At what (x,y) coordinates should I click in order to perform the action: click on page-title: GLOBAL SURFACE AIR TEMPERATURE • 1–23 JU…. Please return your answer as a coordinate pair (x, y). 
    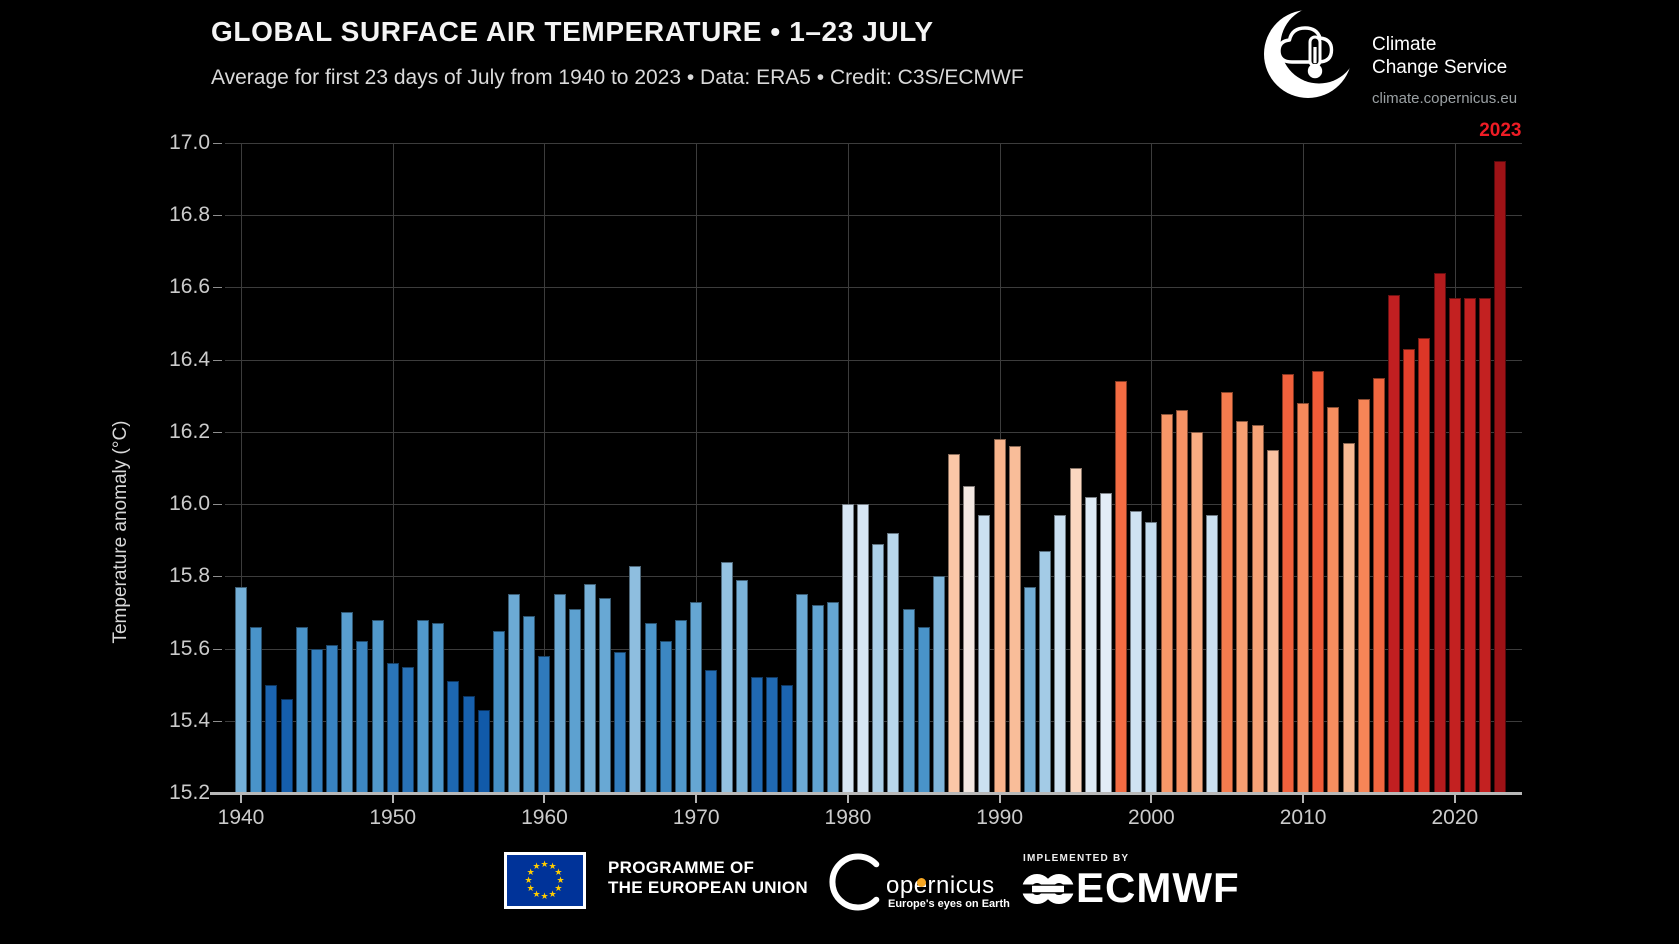
    Looking at the image, I should click on (572, 31).